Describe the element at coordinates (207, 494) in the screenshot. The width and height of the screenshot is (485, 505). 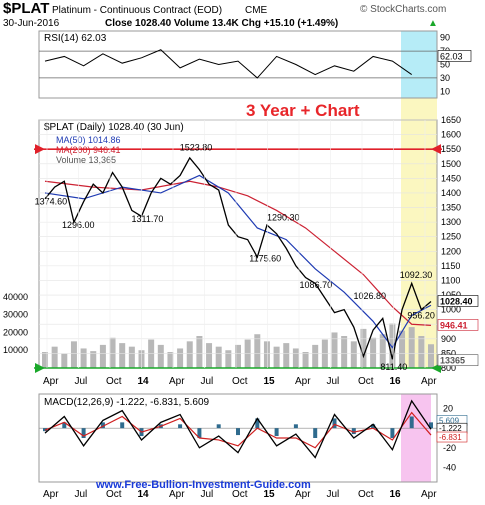
I see `macd-x-tick-label: Jul` at that location.